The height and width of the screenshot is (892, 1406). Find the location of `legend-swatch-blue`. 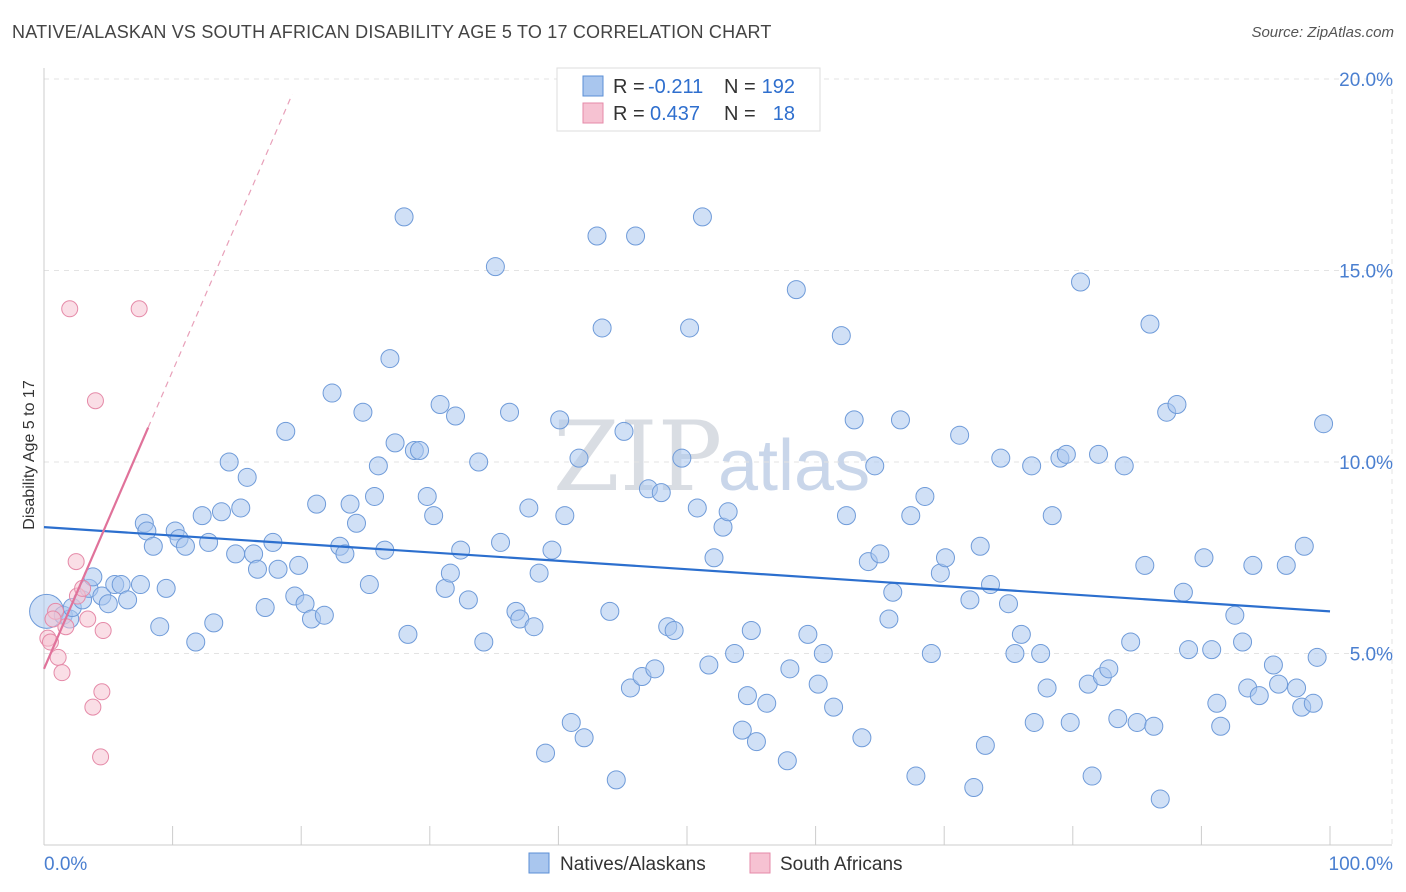

legend-swatch-blue is located at coordinates (593, 86).